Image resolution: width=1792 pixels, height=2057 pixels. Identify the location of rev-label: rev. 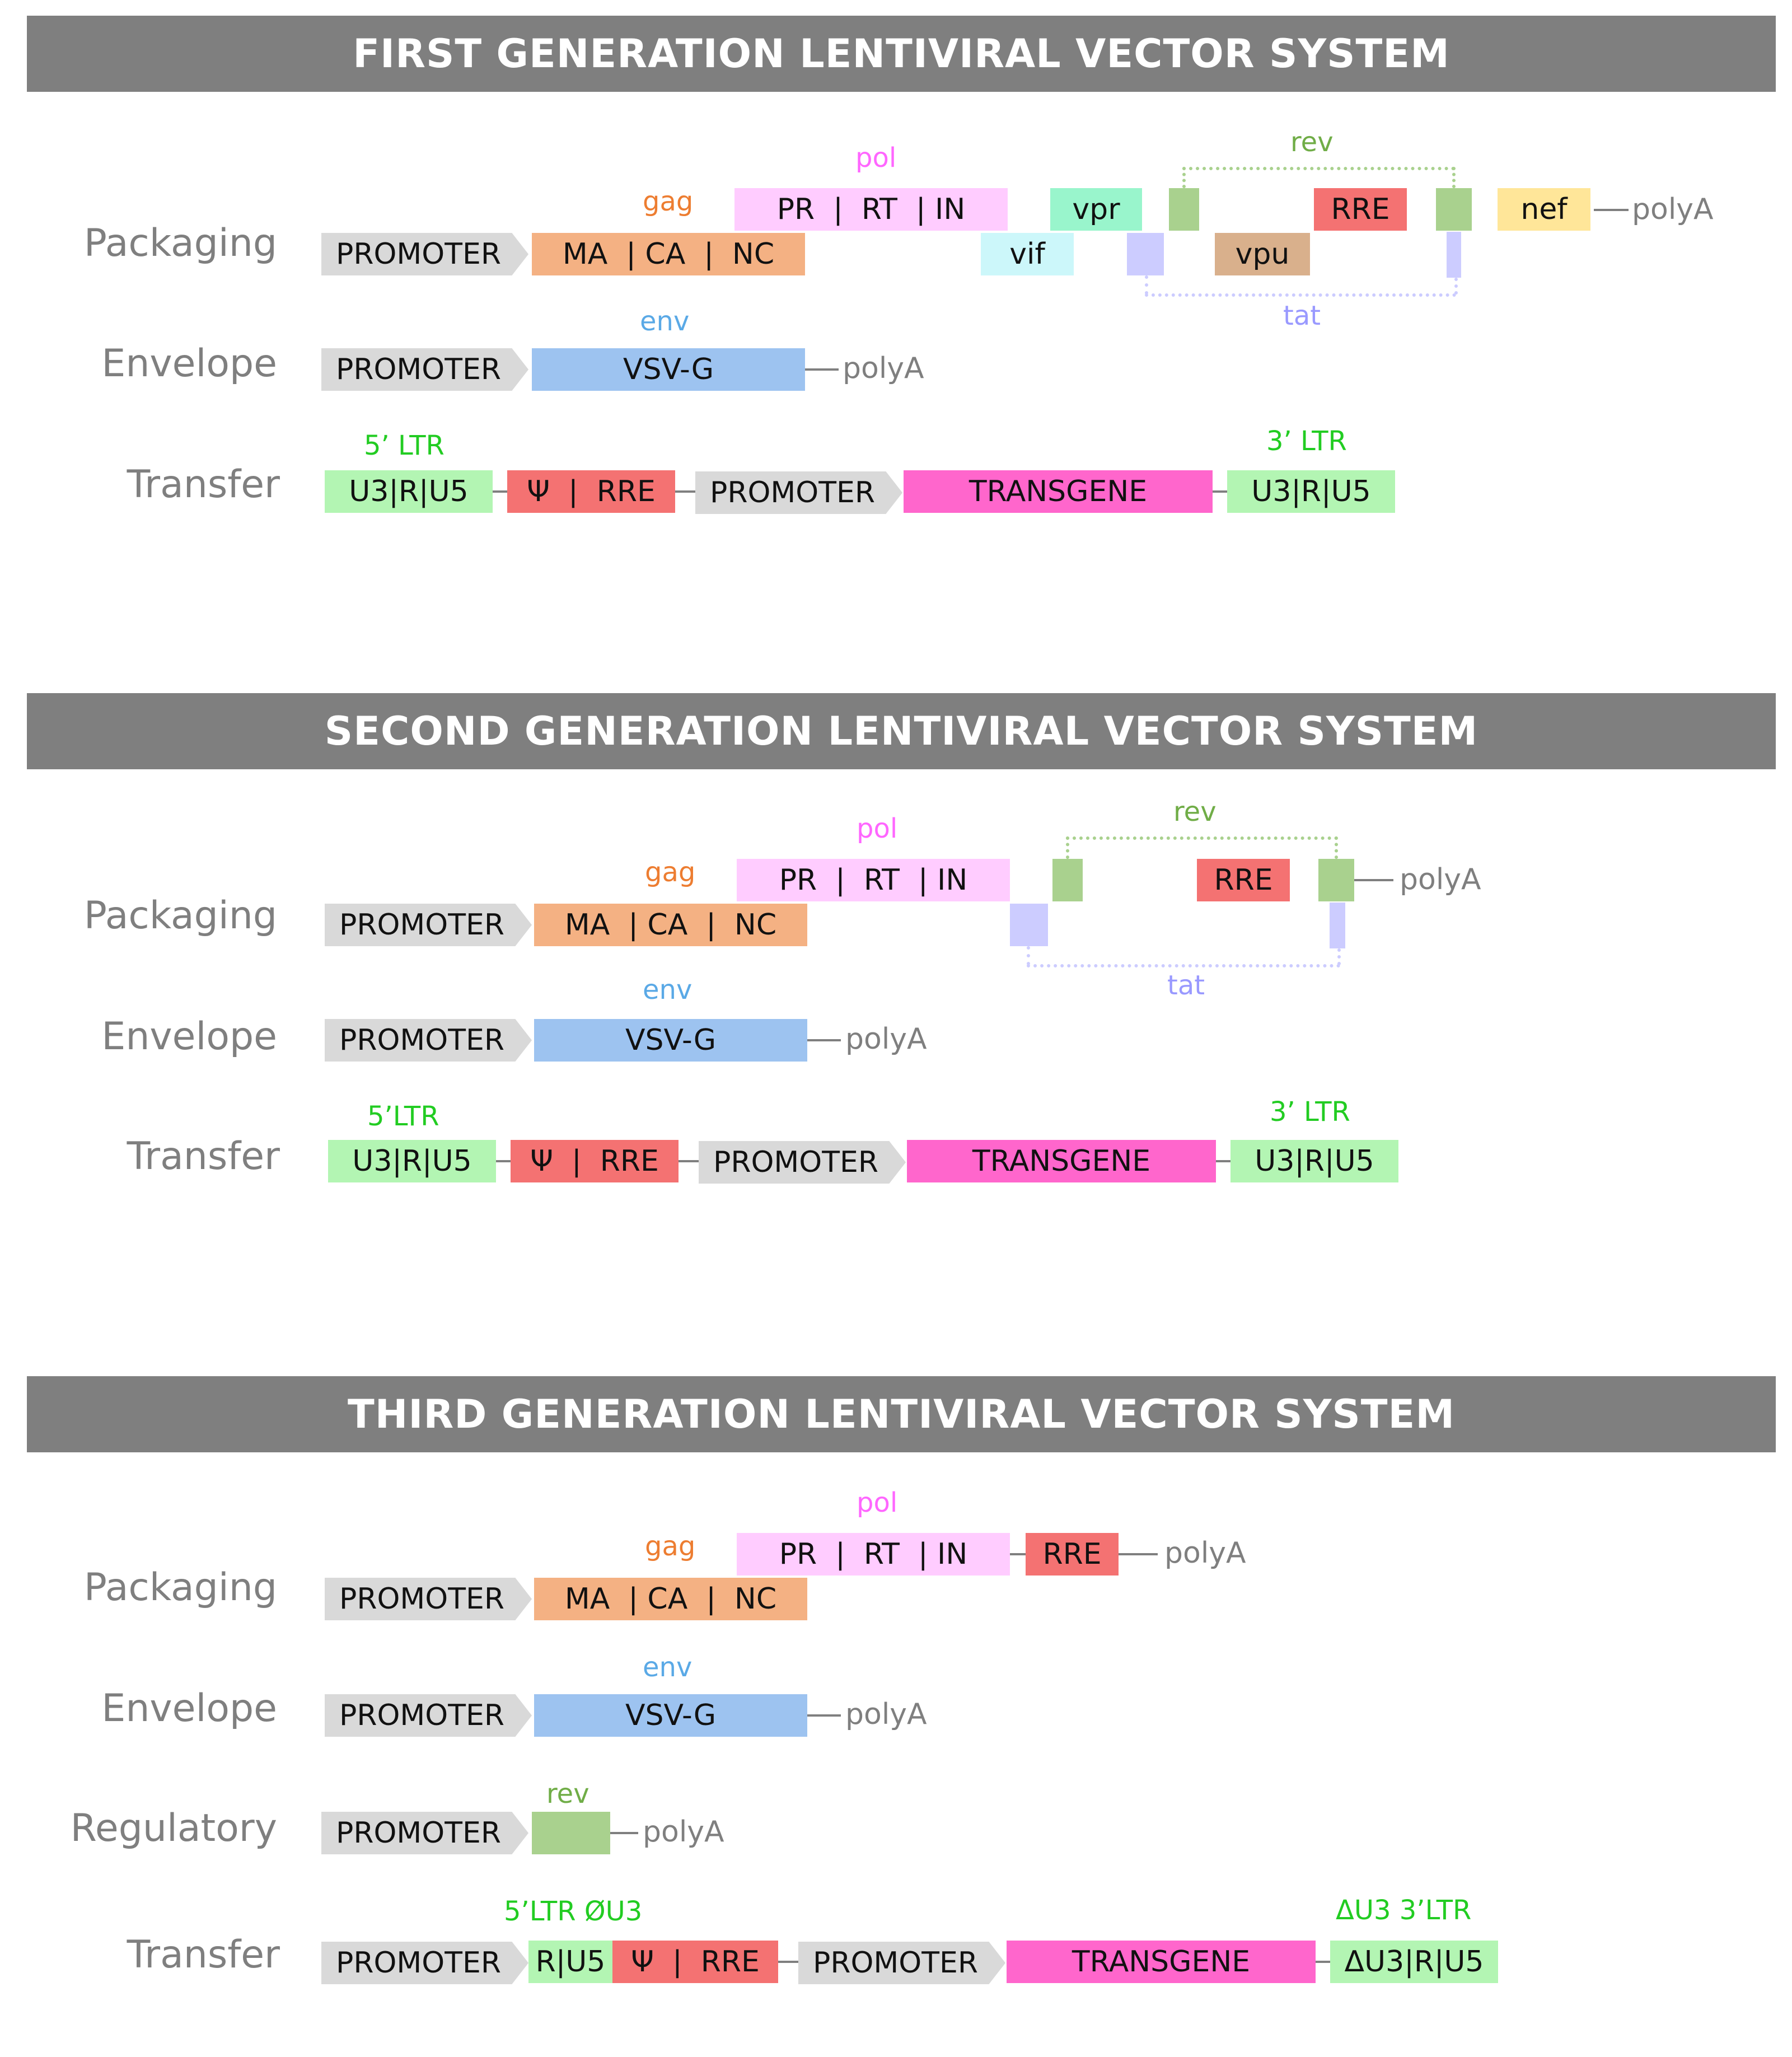
(1312, 142).